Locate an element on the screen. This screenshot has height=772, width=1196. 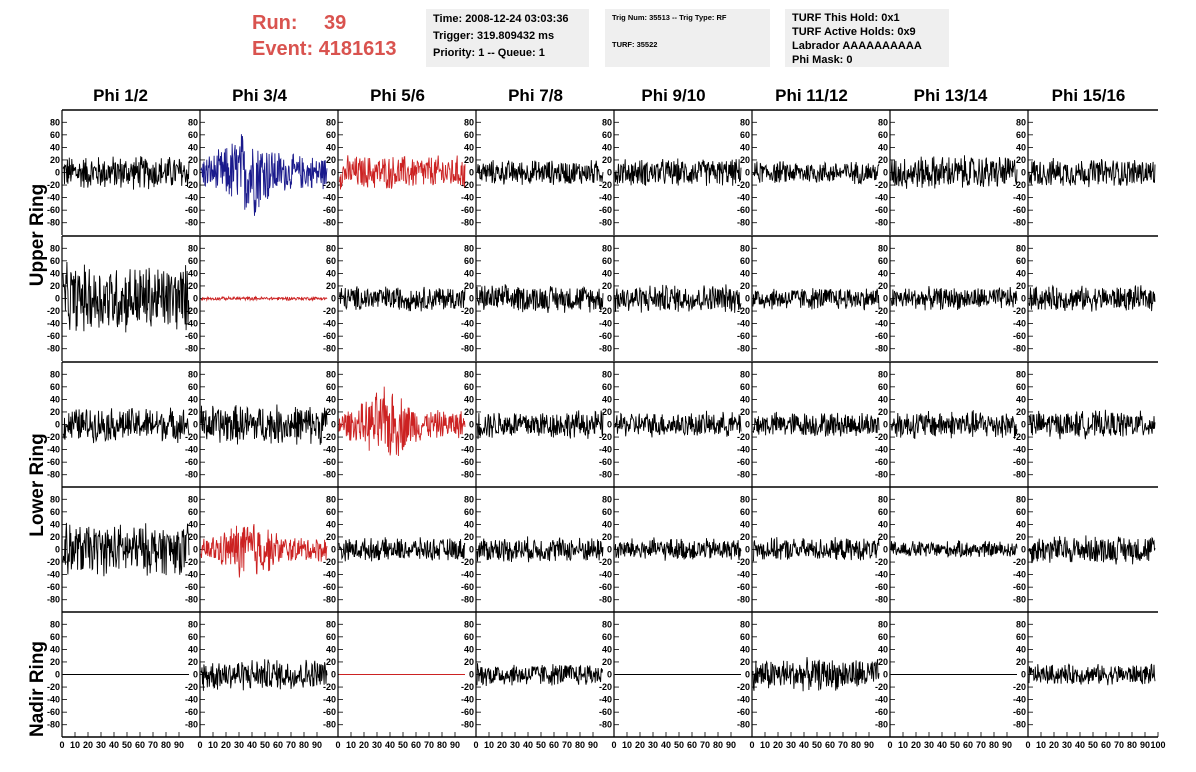
phi-header-6: Phi 11/12 is located at coordinates (811, 95).